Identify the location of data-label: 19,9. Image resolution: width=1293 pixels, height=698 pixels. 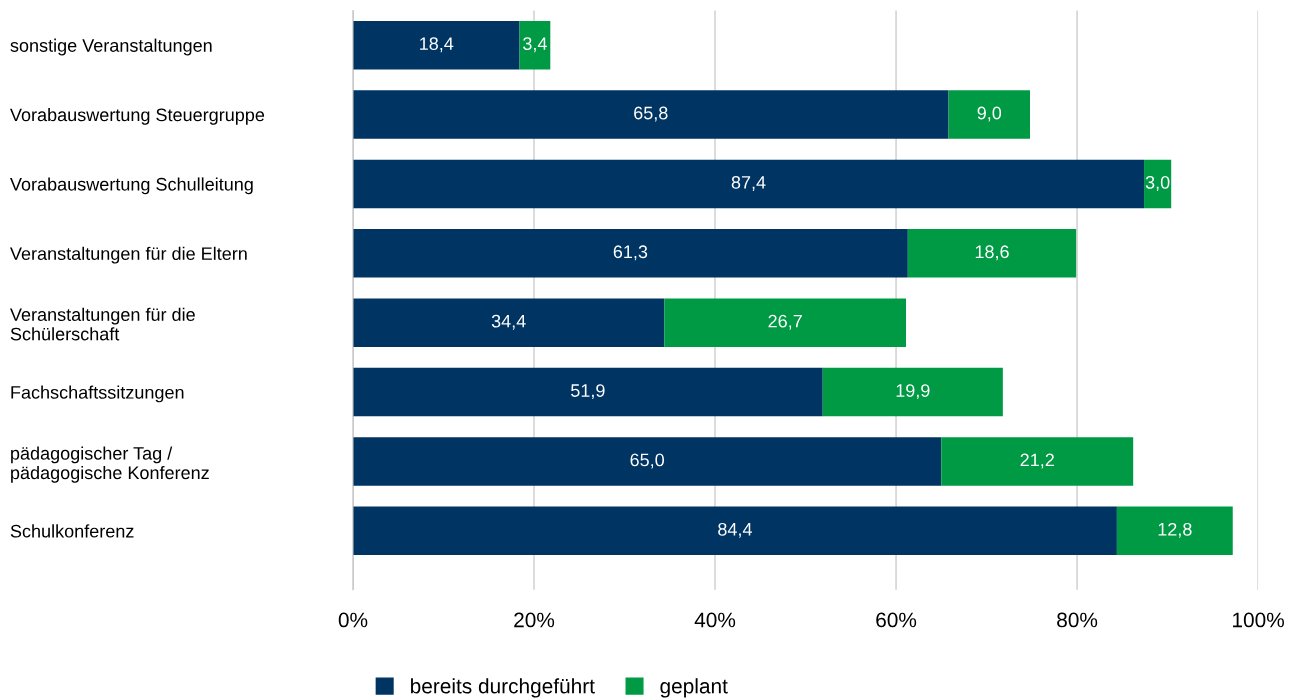
(913, 392).